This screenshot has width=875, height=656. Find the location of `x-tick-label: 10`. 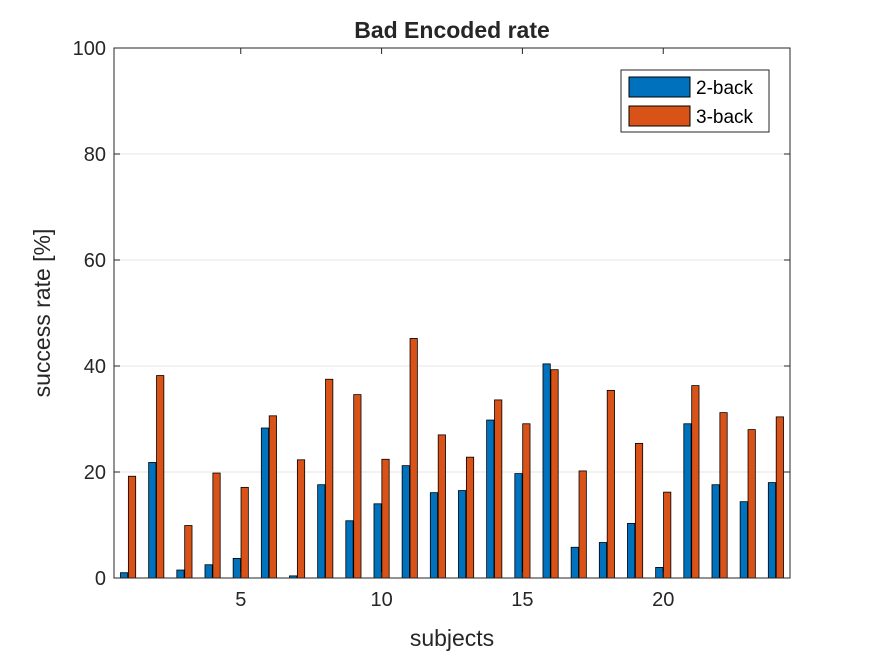

x-tick-label: 10 is located at coordinates (381, 600).